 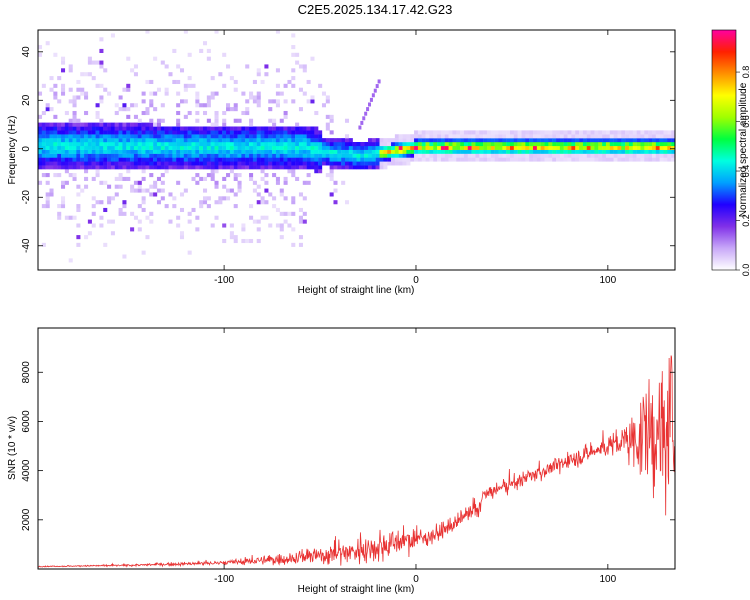 I want to click on y-tick-label: -40, so click(x=26, y=245).